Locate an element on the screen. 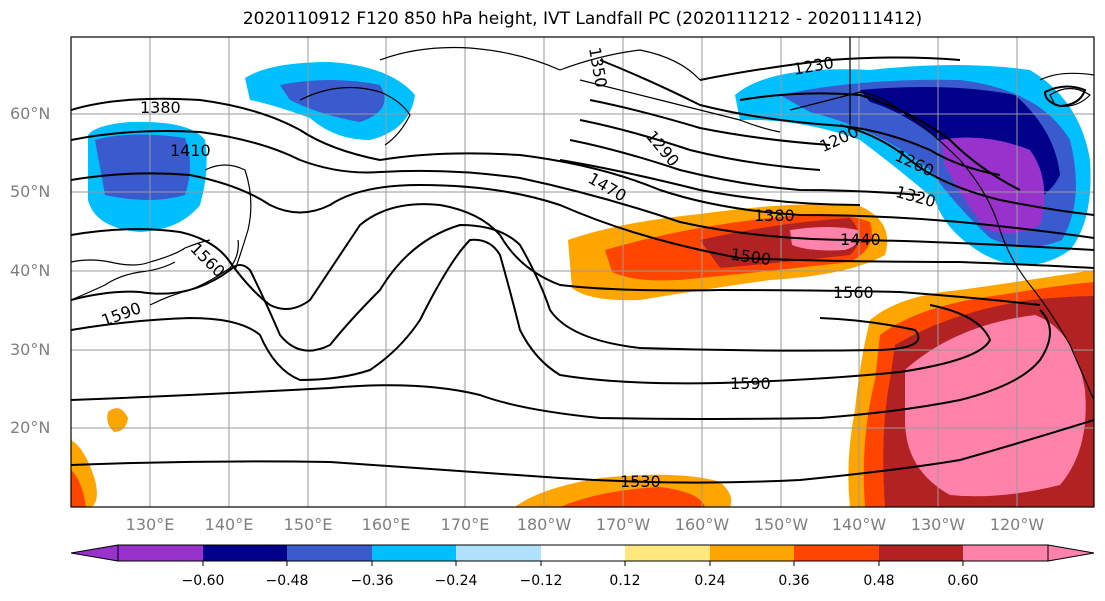  lon-label: 170°W is located at coordinates (623, 524).